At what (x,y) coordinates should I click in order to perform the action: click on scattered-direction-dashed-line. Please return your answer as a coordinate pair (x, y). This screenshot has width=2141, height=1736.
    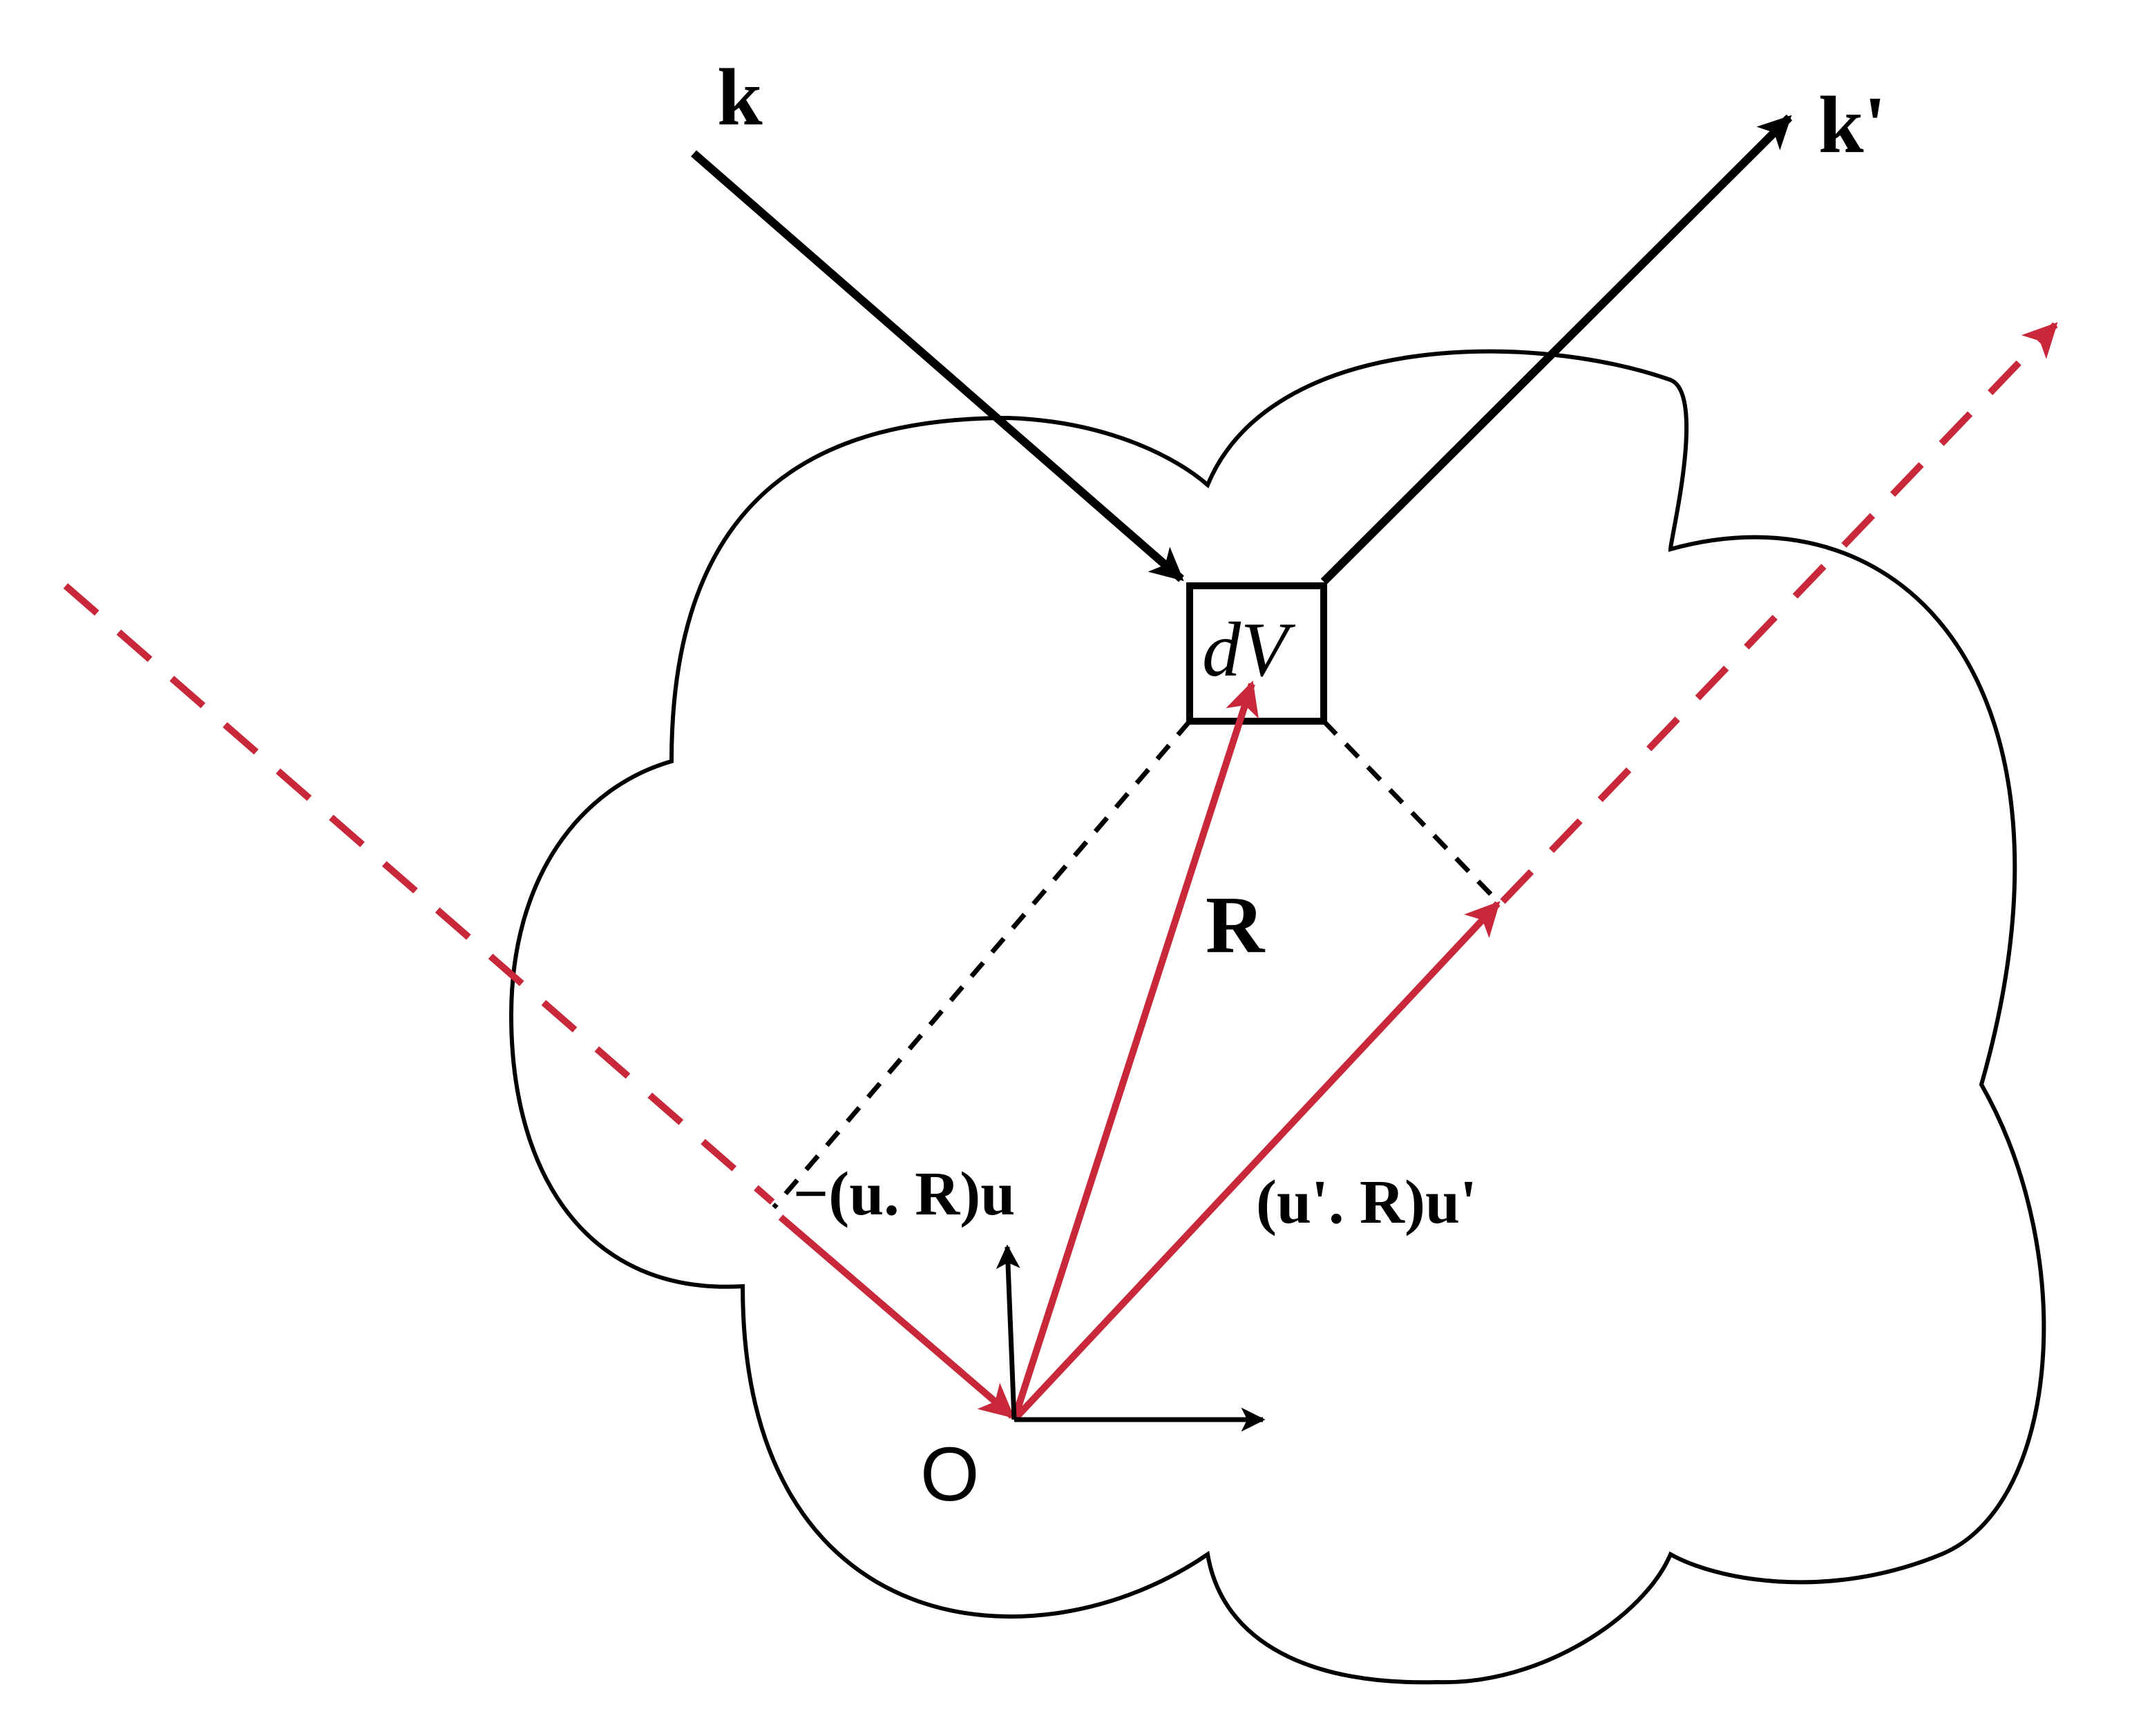
    Looking at the image, I should click on (1779, 613).